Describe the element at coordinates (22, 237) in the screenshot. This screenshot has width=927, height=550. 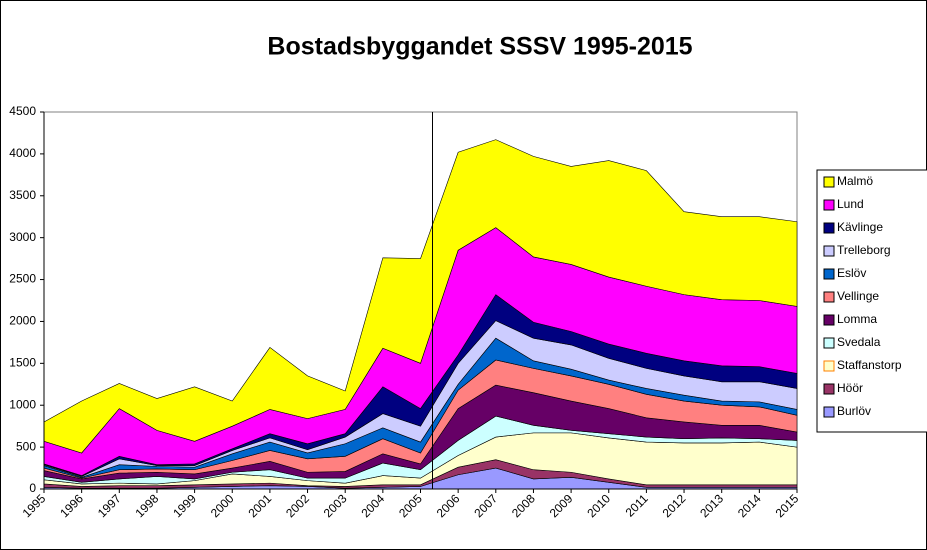
I see `y-tick-label: 3000` at that location.